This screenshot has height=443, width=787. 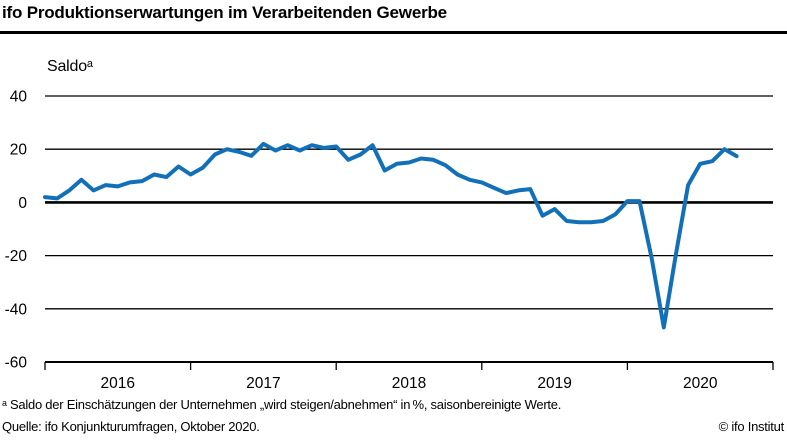 I want to click on y-tick-label: 40, so click(x=19, y=97).